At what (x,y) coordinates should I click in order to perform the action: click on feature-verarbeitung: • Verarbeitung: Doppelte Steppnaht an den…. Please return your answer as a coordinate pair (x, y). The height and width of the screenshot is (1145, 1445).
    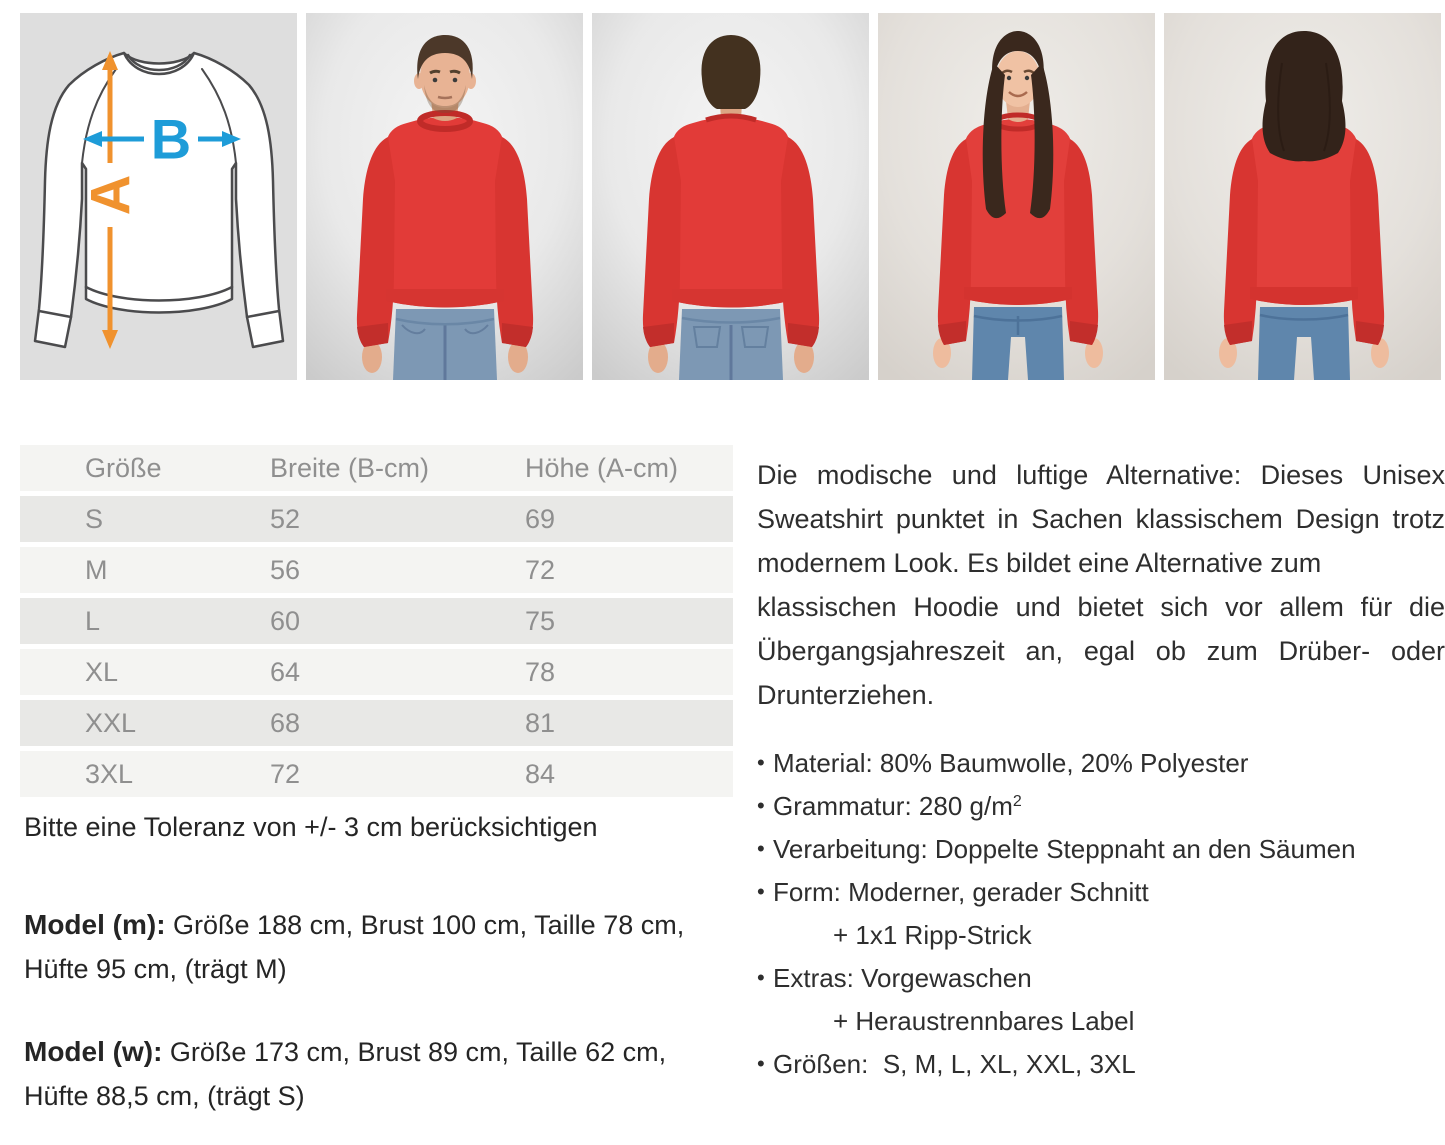
    Looking at the image, I should click on (1101, 849).